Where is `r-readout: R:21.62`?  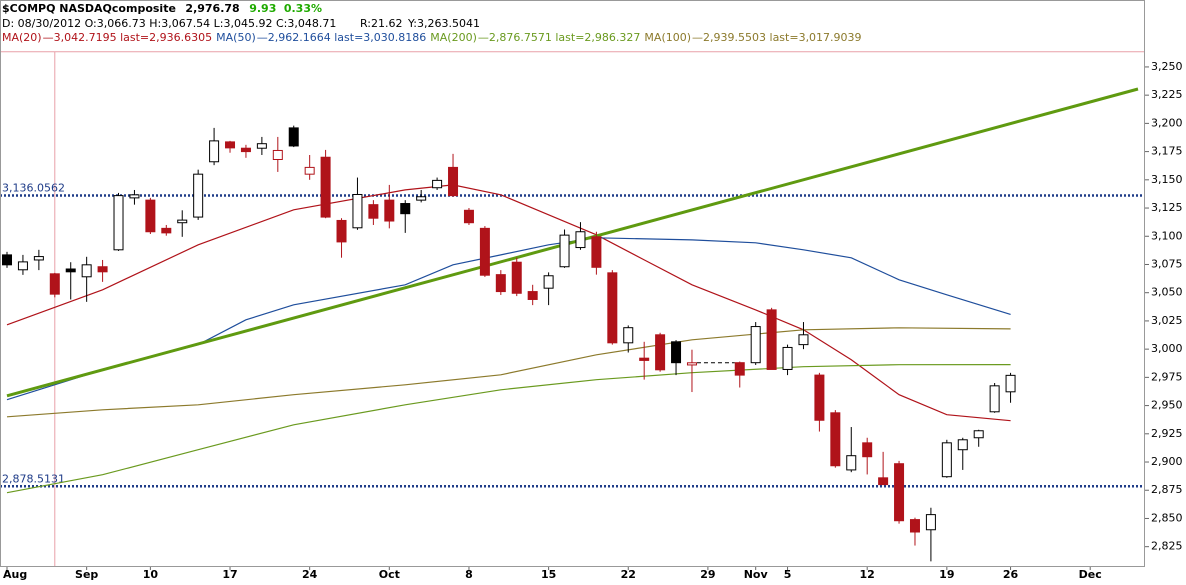
r-readout: R:21.62 is located at coordinates (381, 23).